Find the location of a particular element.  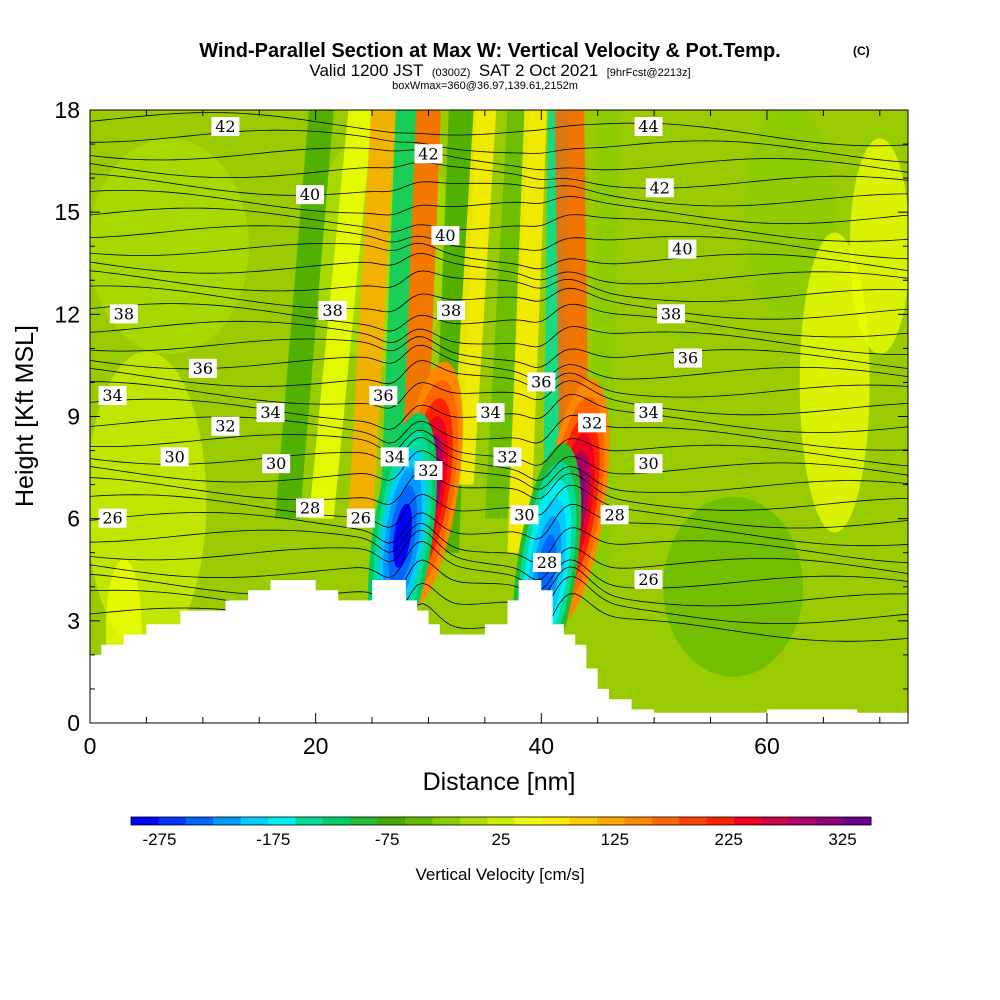

w-core is located at coordinates (402, 535).